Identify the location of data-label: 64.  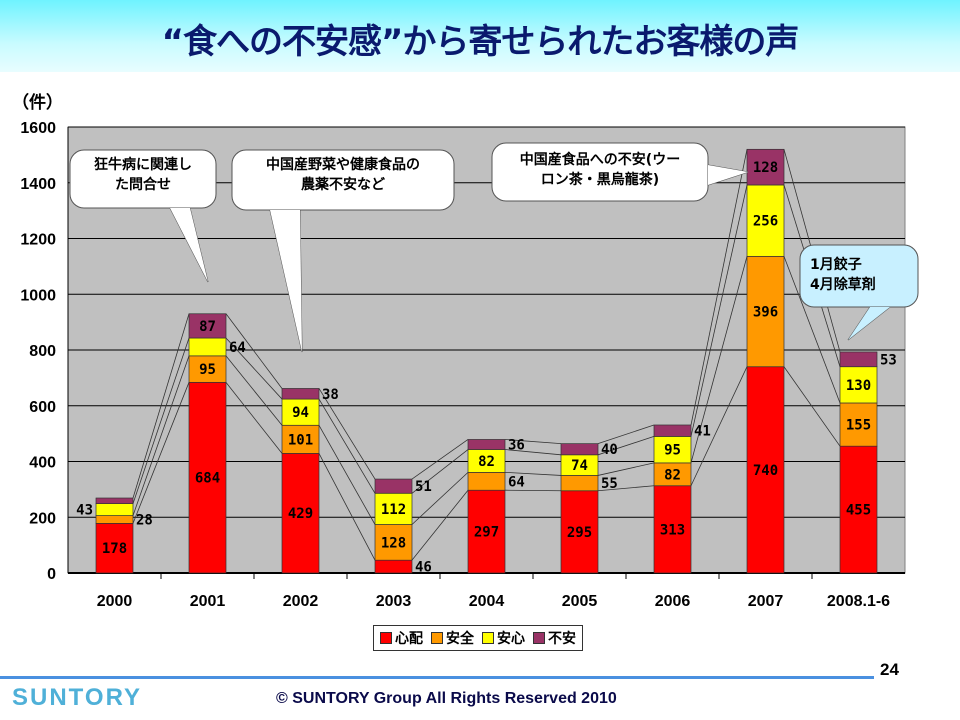
(237, 348).